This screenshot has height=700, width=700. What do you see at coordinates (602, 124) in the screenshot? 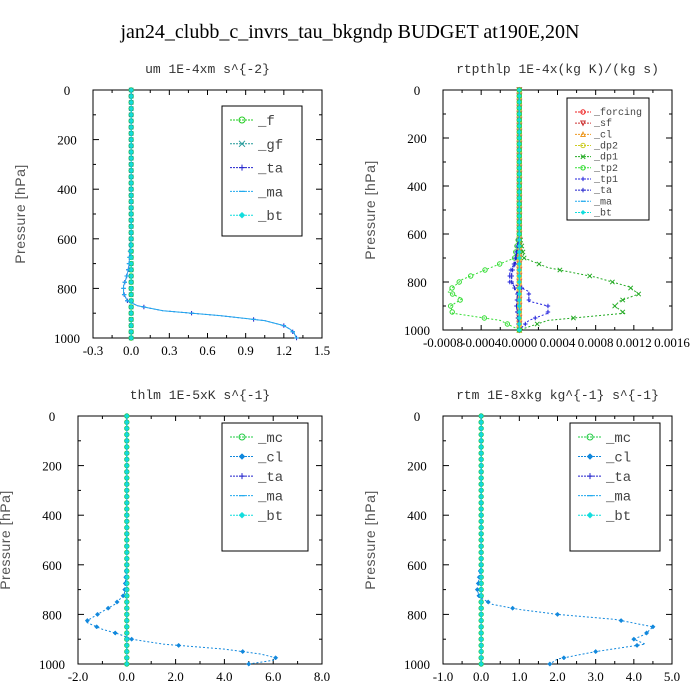
I see `legend-label: _sf` at bounding box center [602, 124].